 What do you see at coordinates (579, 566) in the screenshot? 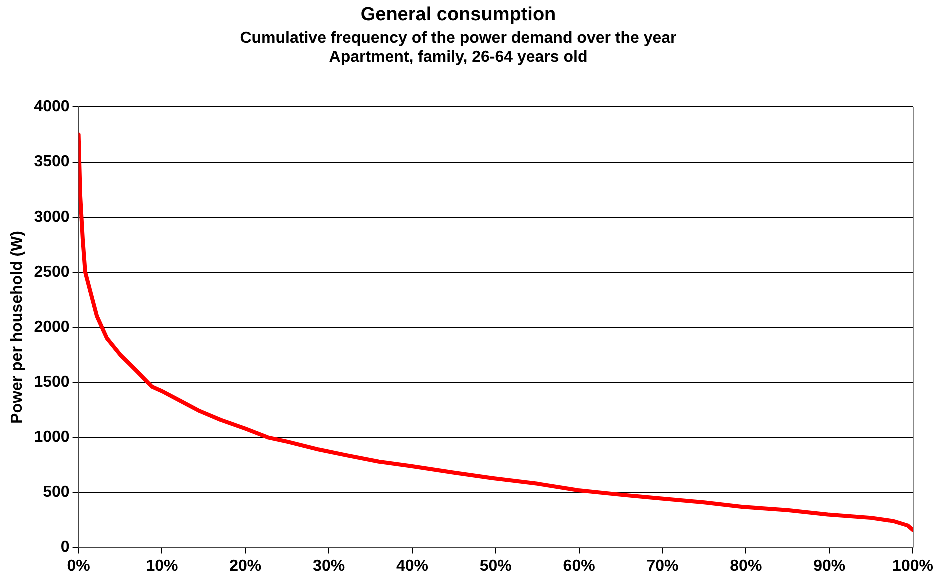
I see `x-tick-label: 60%` at bounding box center [579, 566].